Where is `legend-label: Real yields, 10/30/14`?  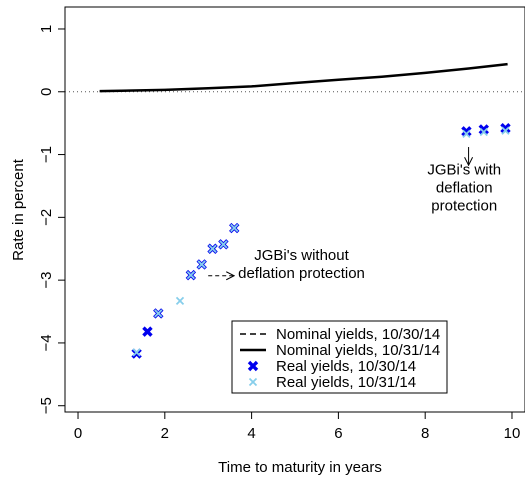 legend-label: Real yields, 10/30/14 is located at coordinates (346, 366).